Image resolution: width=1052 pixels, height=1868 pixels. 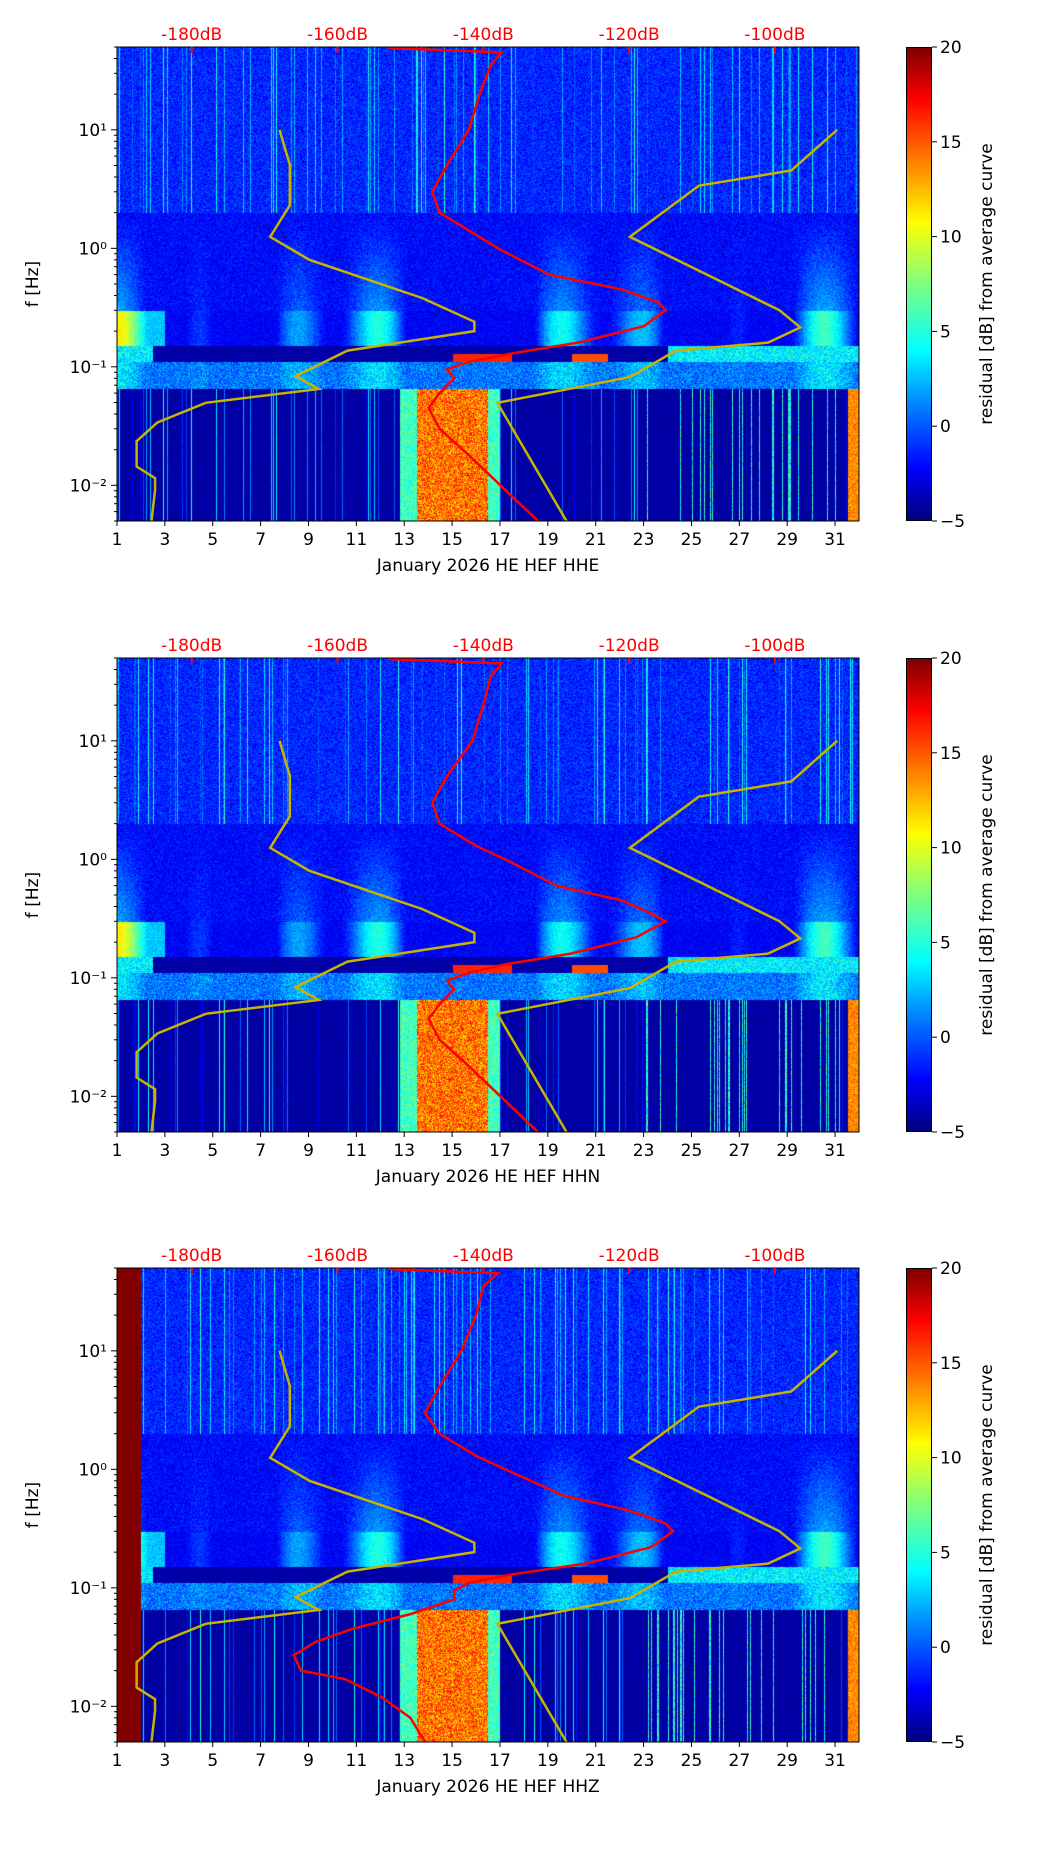 I want to click on db-tick-label: -160dB, so click(x=337, y=646).